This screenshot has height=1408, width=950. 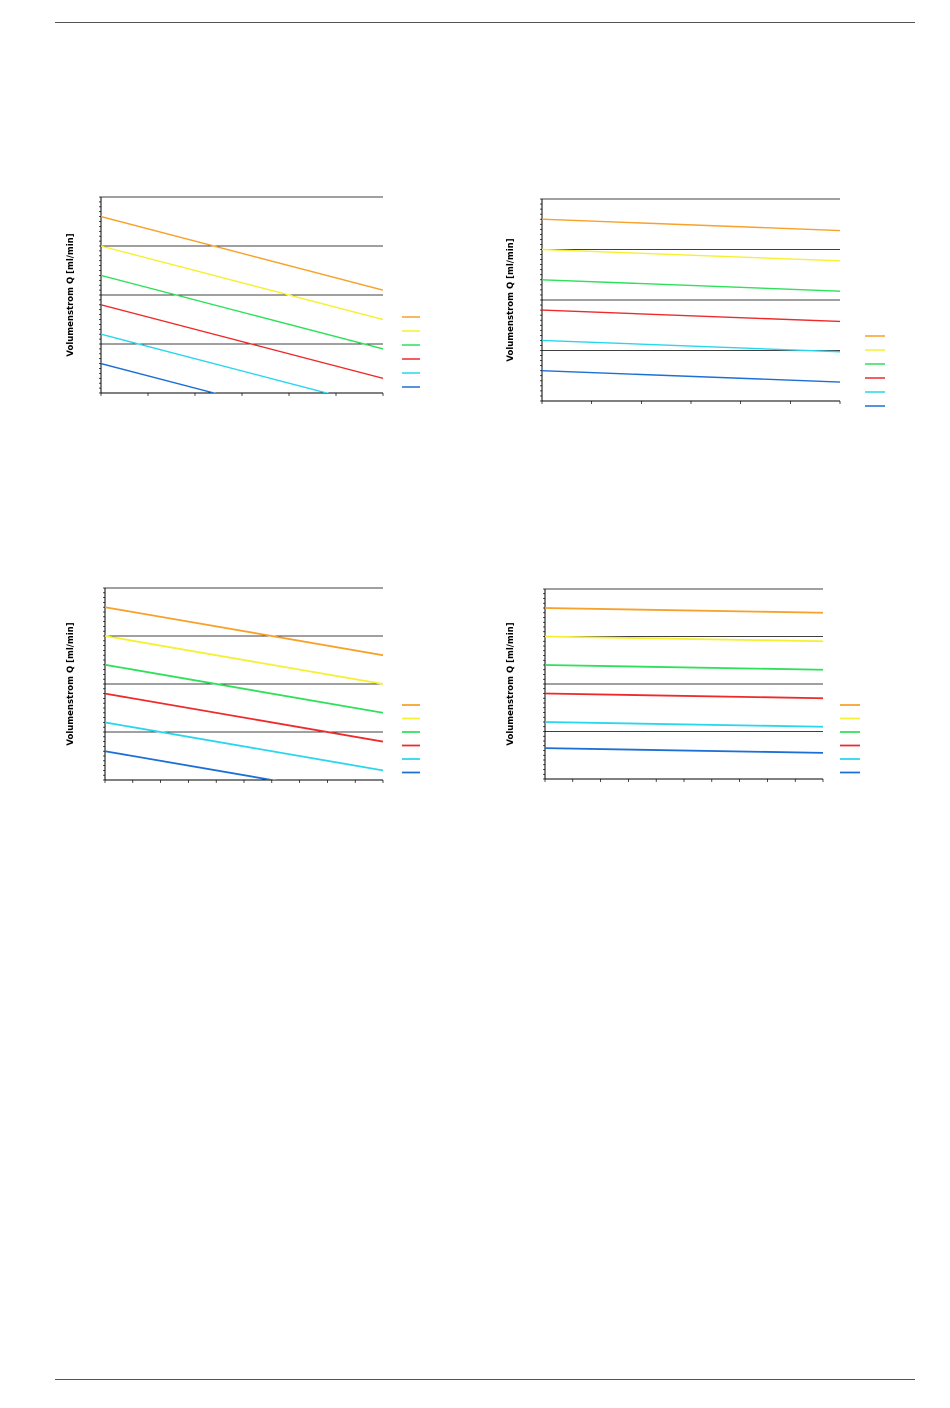 What do you see at coordinates (485, 22) in the screenshot?
I see `header-rule` at bounding box center [485, 22].